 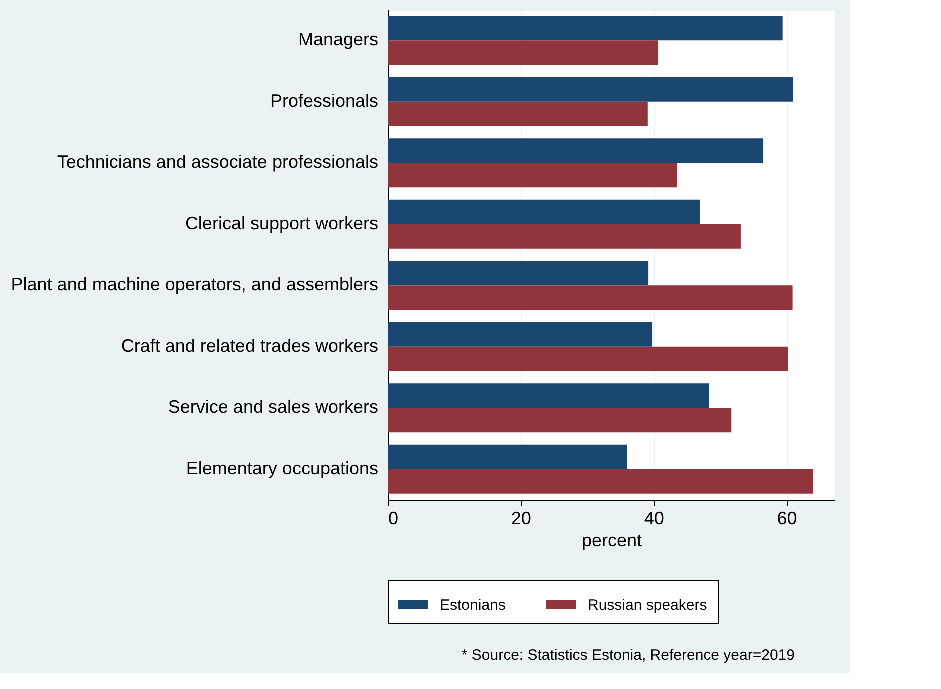 What do you see at coordinates (281, 223) in the screenshot?
I see `y-tick-label: Clerical support workers` at bounding box center [281, 223].